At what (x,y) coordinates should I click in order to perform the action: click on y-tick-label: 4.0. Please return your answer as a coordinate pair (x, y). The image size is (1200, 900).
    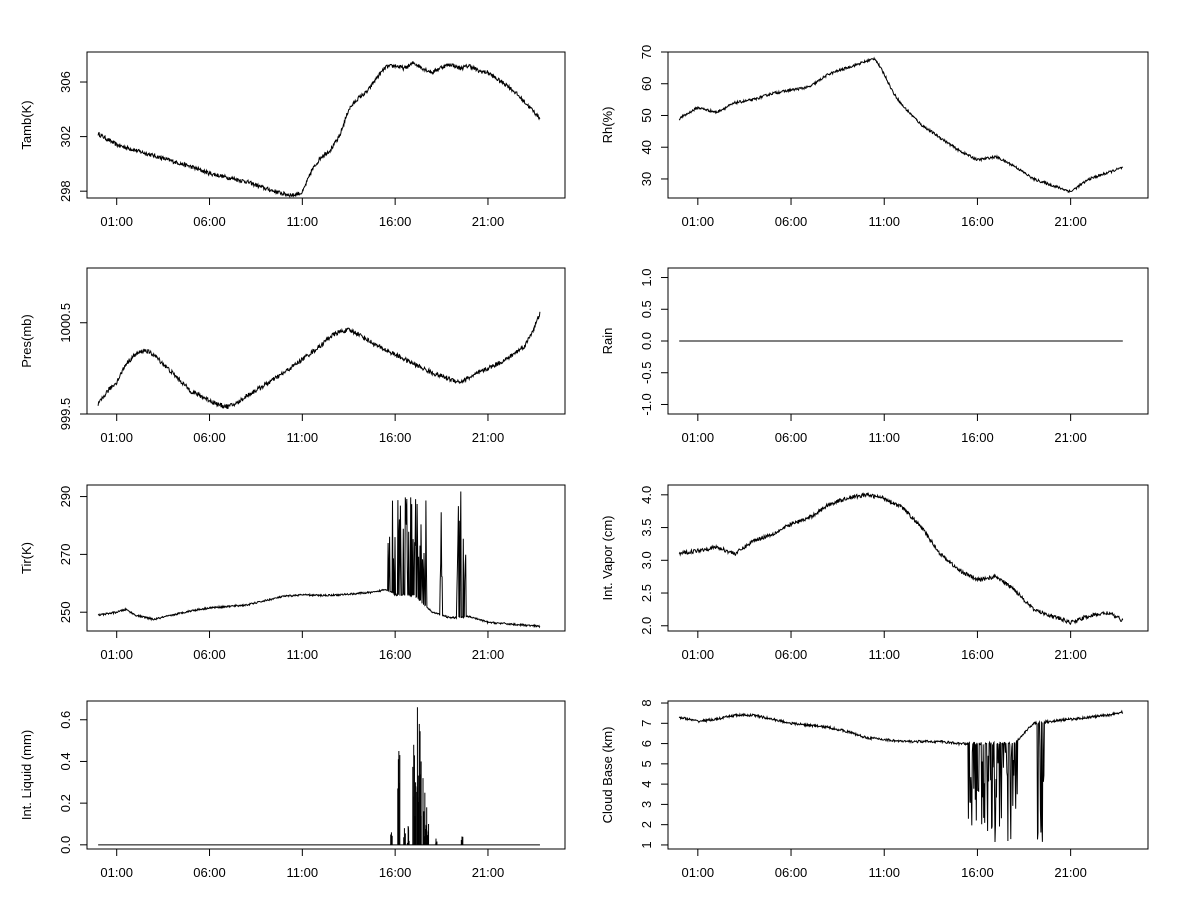
    Looking at the image, I should click on (646, 495).